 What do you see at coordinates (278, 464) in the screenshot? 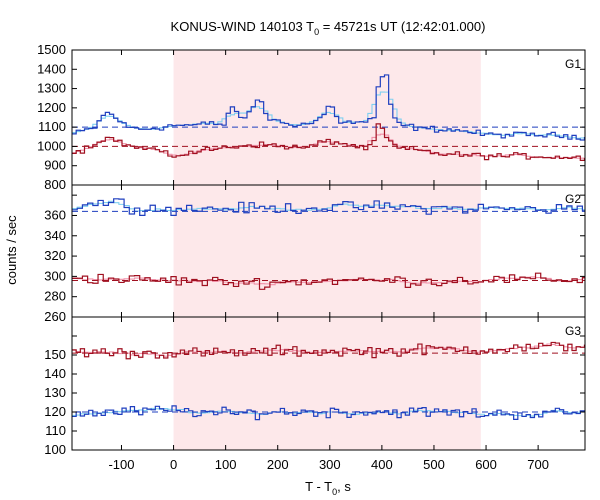
I see `x-tick-label: 200` at bounding box center [278, 464].